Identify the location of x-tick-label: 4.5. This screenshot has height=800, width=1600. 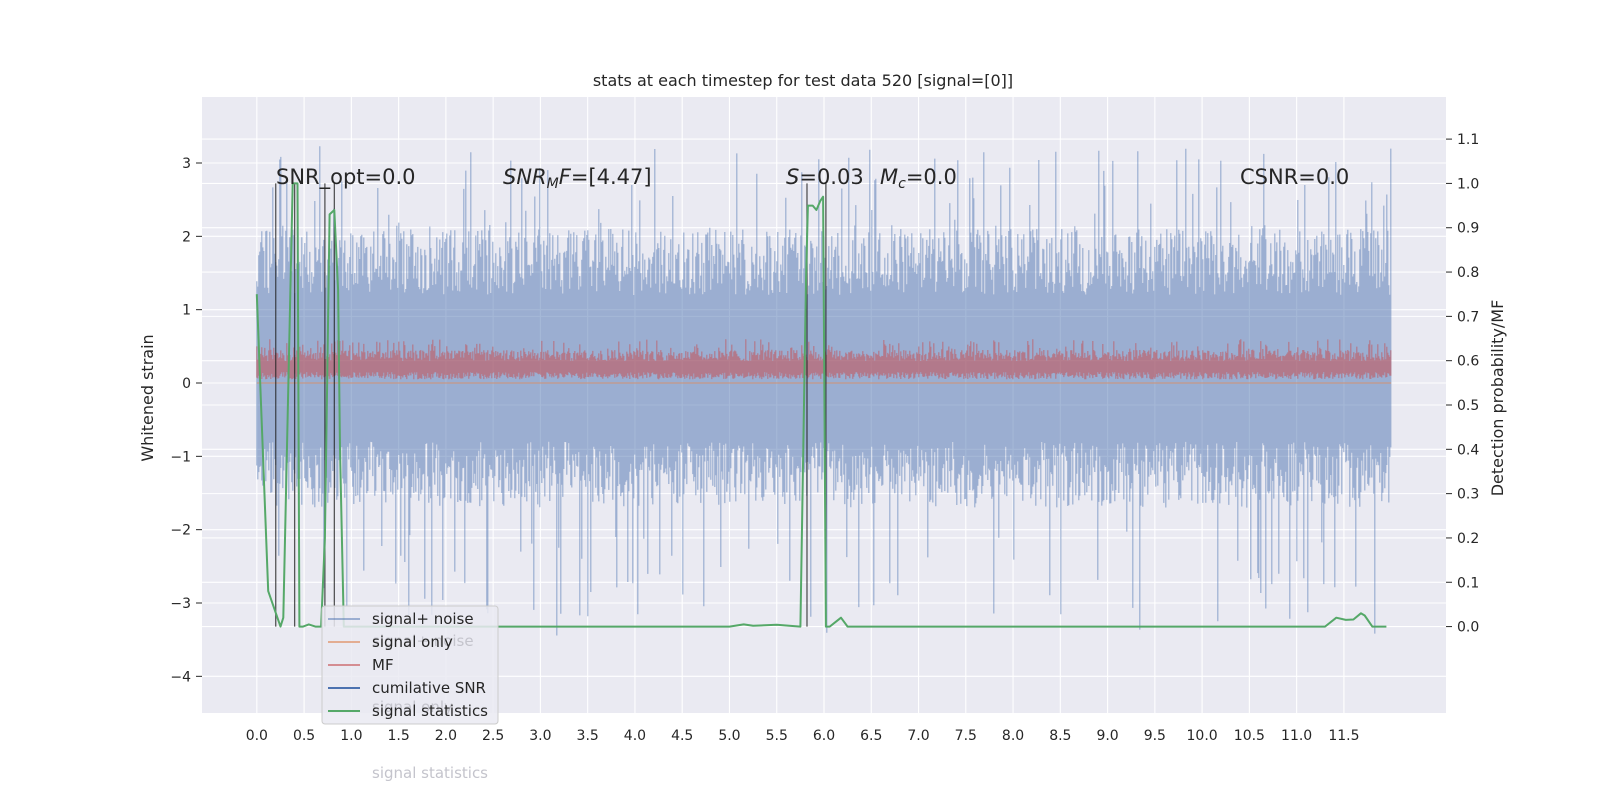
(682, 736).